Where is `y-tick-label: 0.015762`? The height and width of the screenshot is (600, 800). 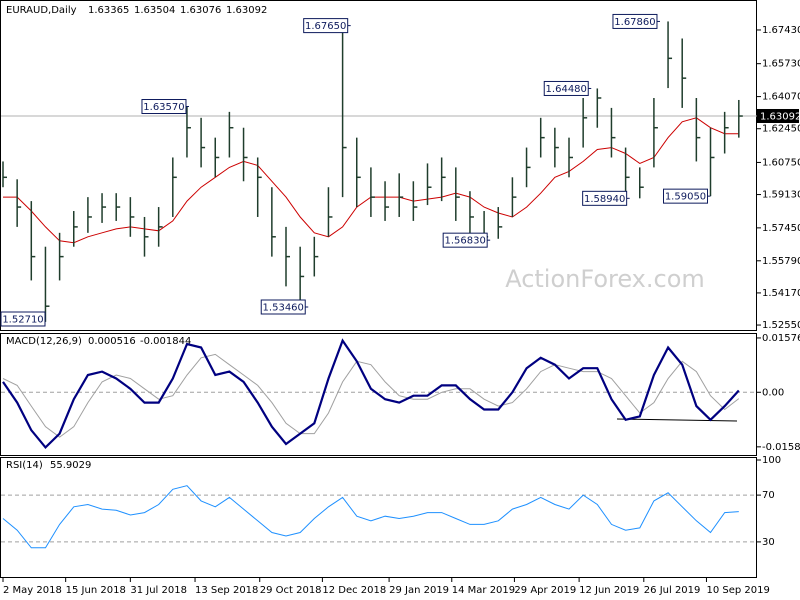
y-tick-label: 0.015762 is located at coordinates (781, 338).